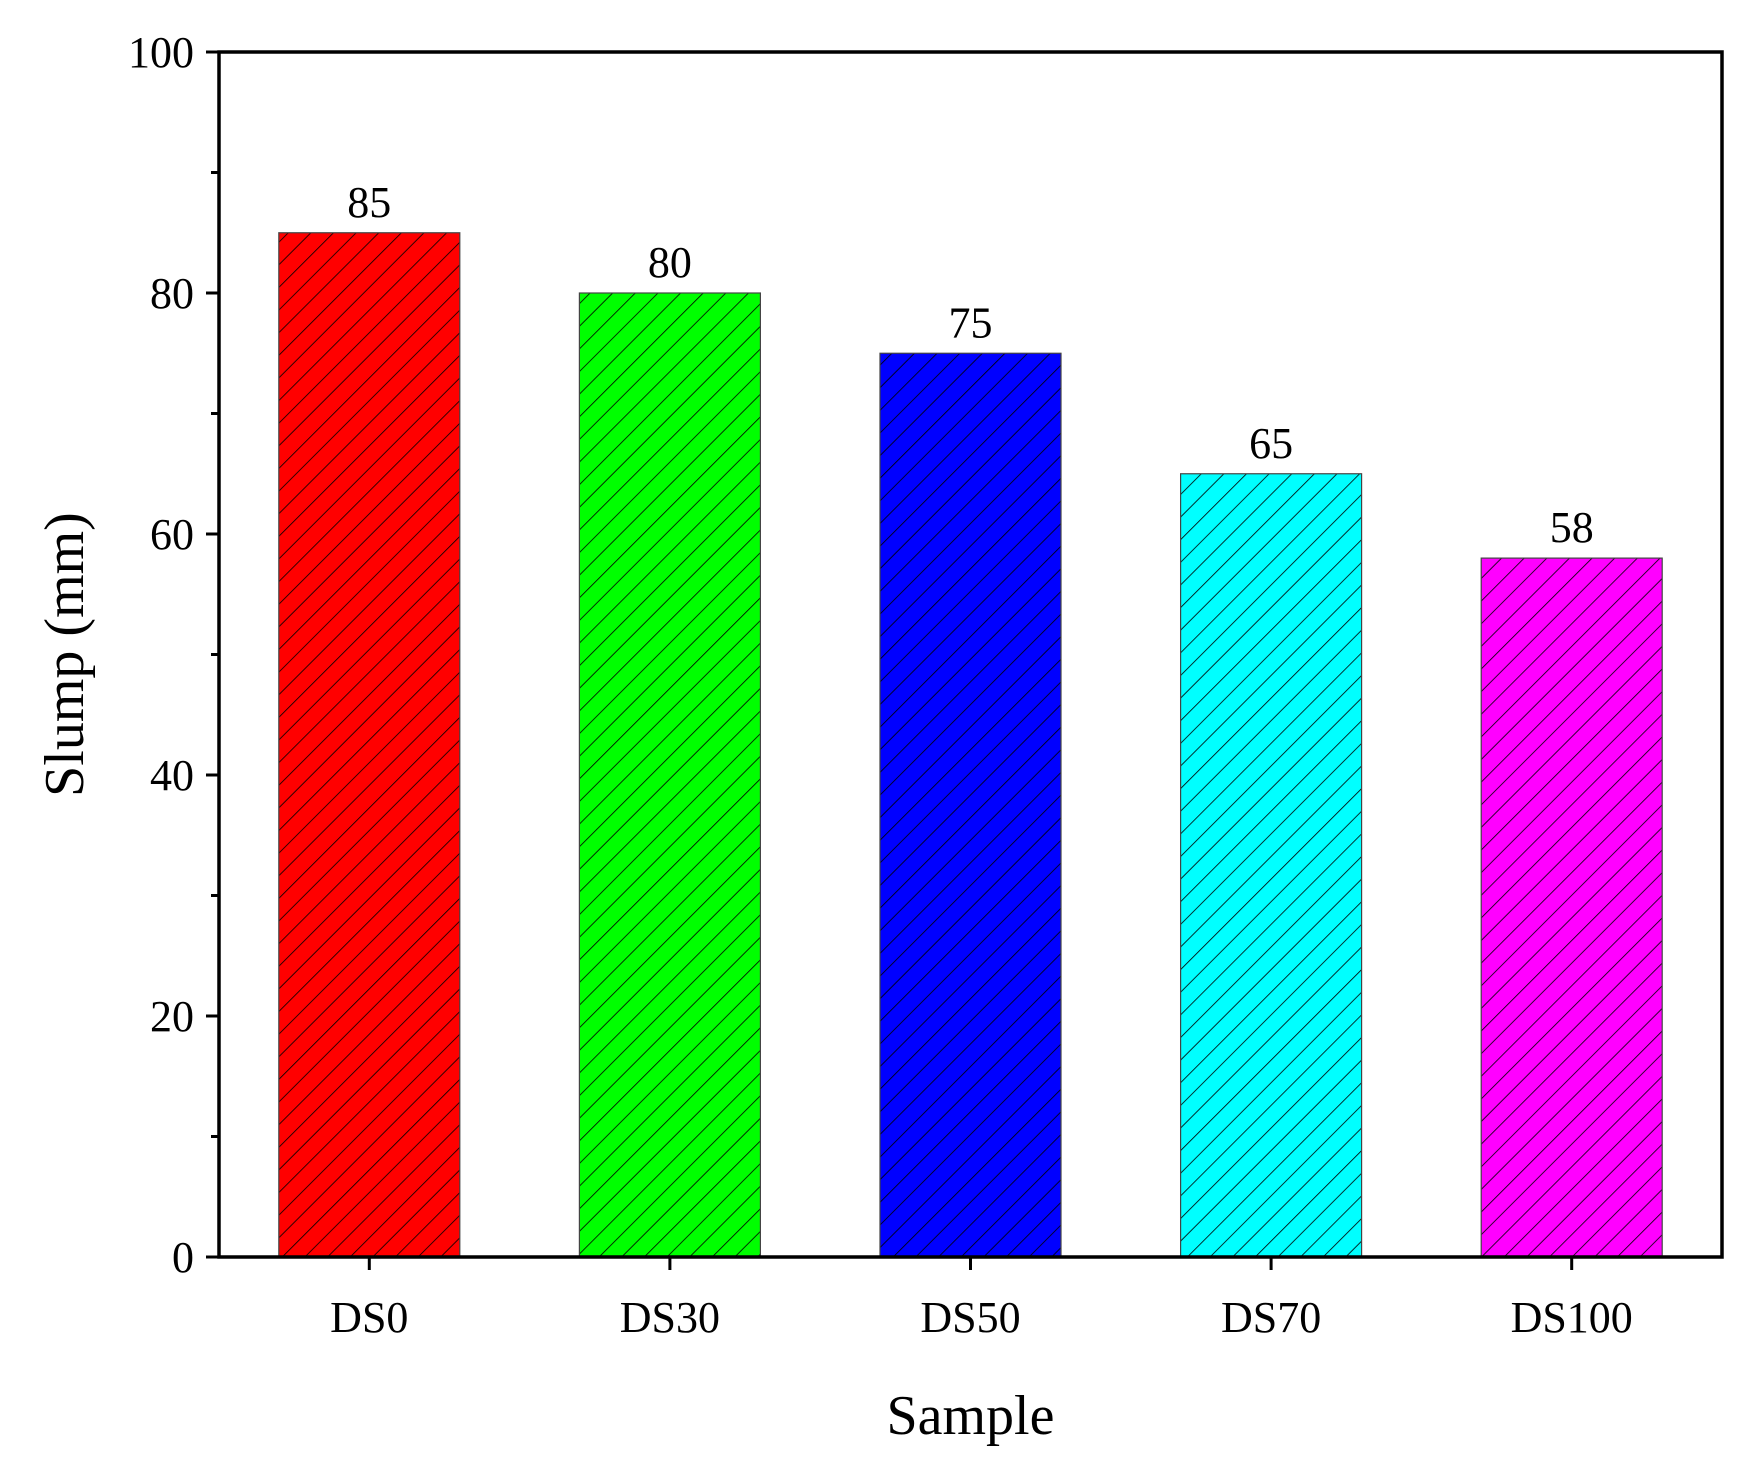 This screenshot has width=1737, height=1477. Describe the element at coordinates (161, 52) in the screenshot. I see `y-tick-label-100: 100` at that location.